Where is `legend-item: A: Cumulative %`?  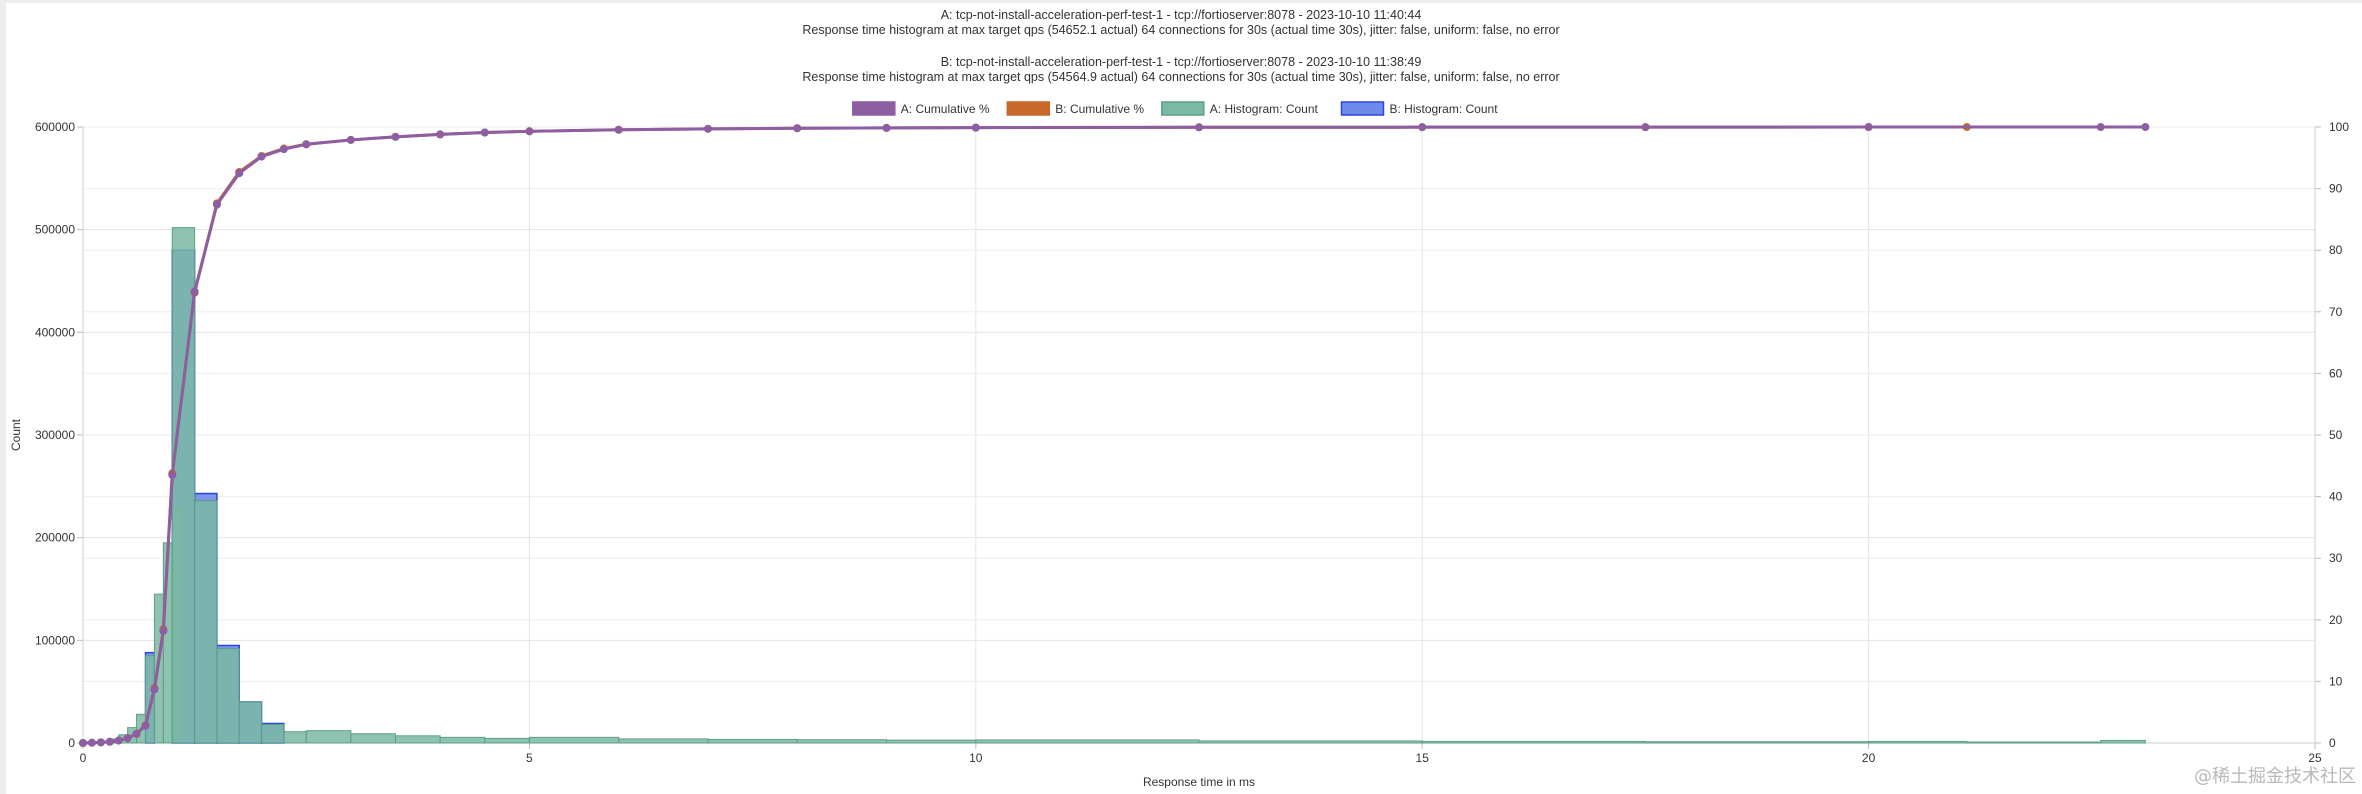
legend-item: A: Cumulative % is located at coordinates (921, 108).